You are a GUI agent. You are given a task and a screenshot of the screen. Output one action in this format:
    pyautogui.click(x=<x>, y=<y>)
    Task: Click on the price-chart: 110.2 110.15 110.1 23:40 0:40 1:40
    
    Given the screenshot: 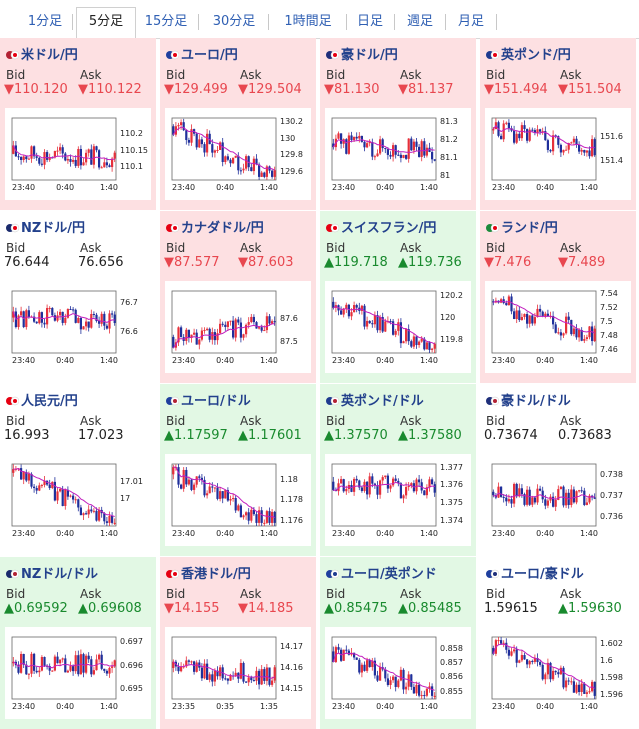 What is the action you would take?
    pyautogui.click(x=78, y=154)
    